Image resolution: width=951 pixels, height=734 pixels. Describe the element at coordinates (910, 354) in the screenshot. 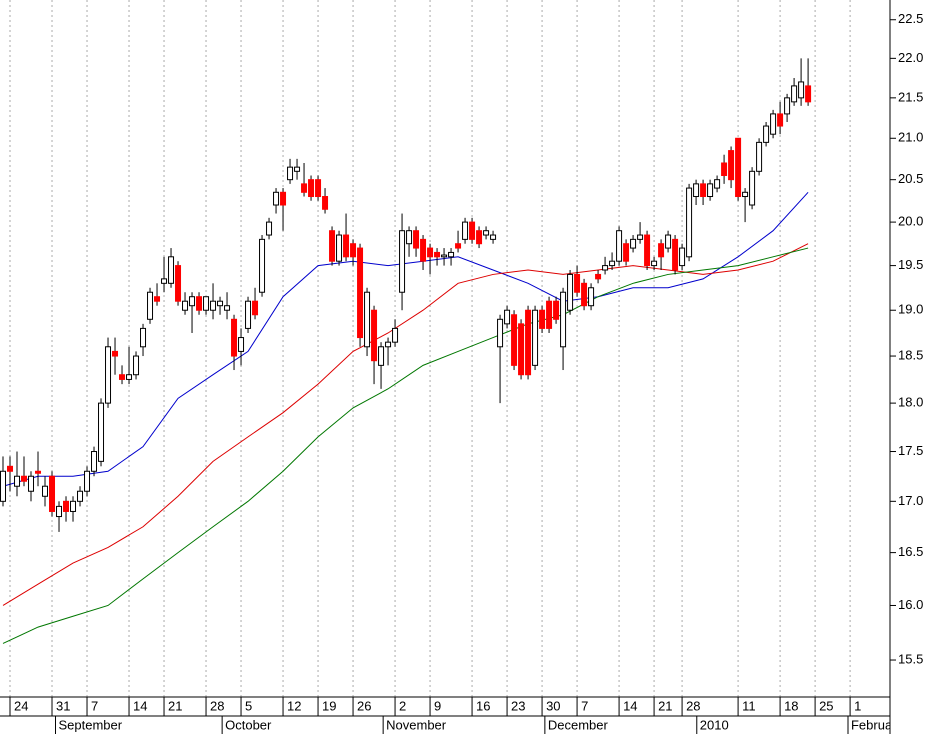

I see `y-tick-label: 18.5` at that location.